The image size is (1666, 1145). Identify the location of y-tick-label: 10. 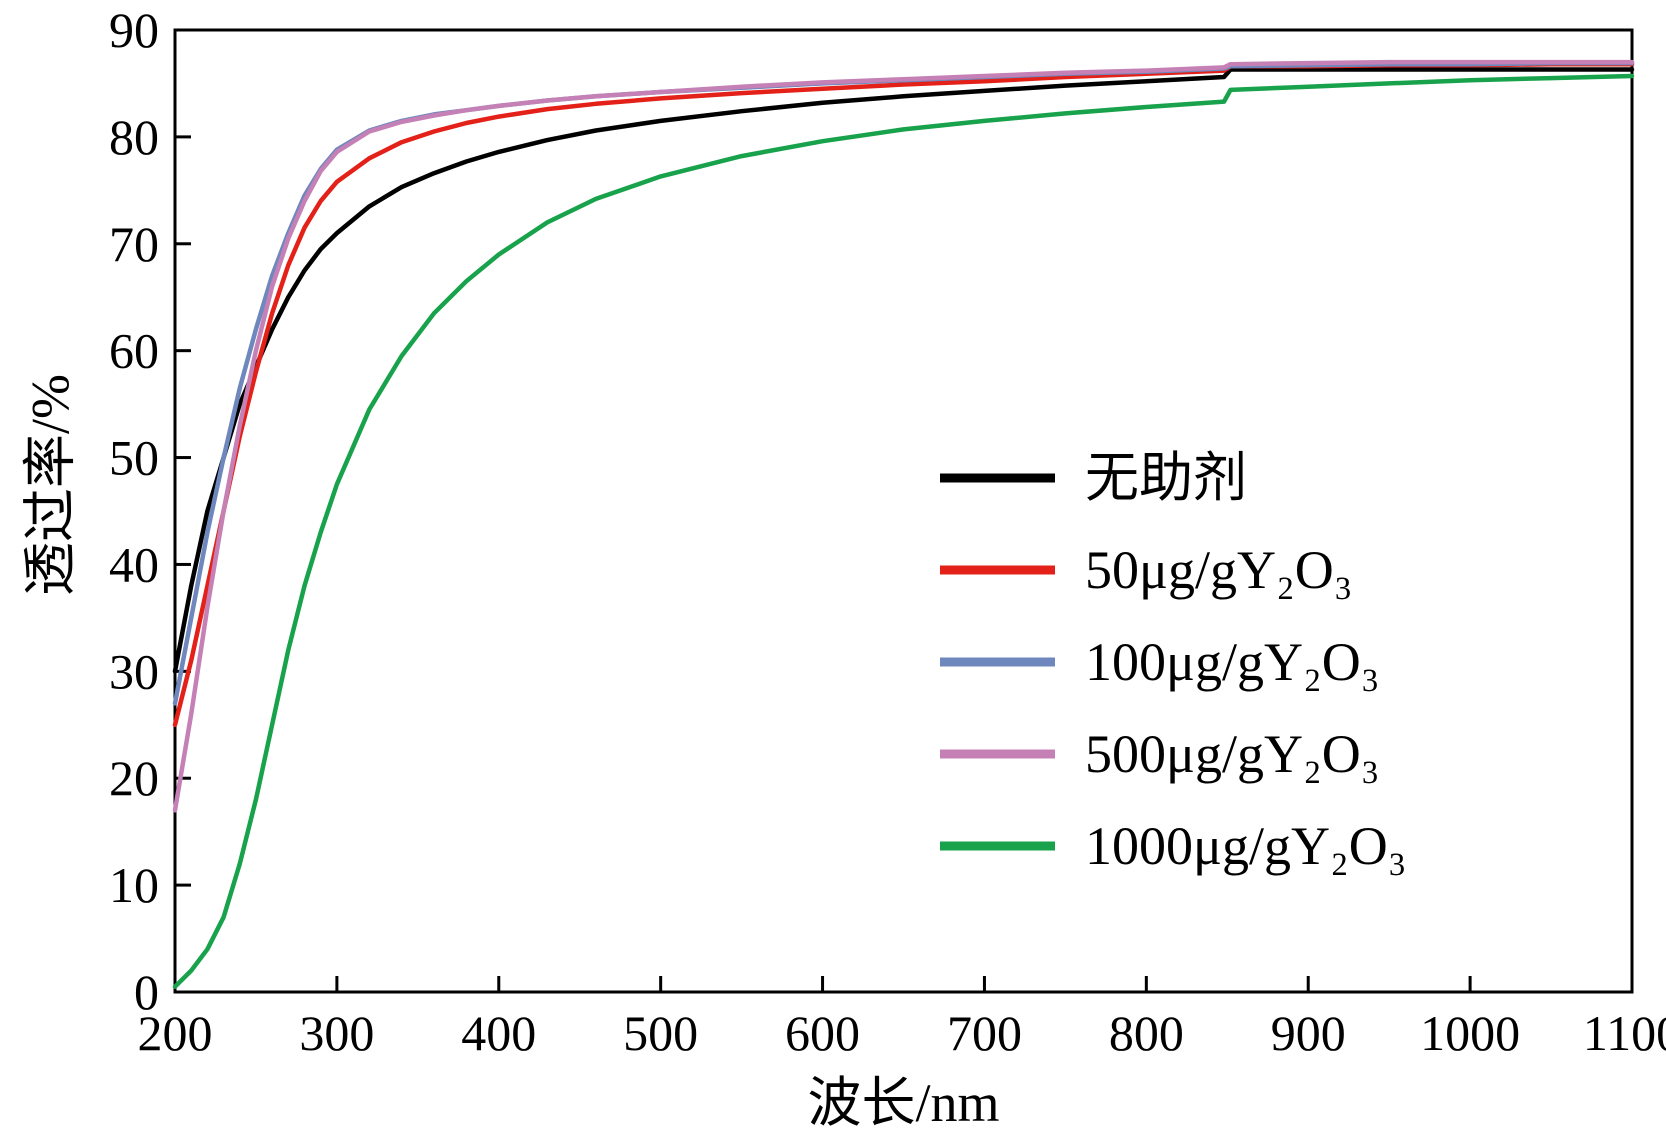
(134, 885).